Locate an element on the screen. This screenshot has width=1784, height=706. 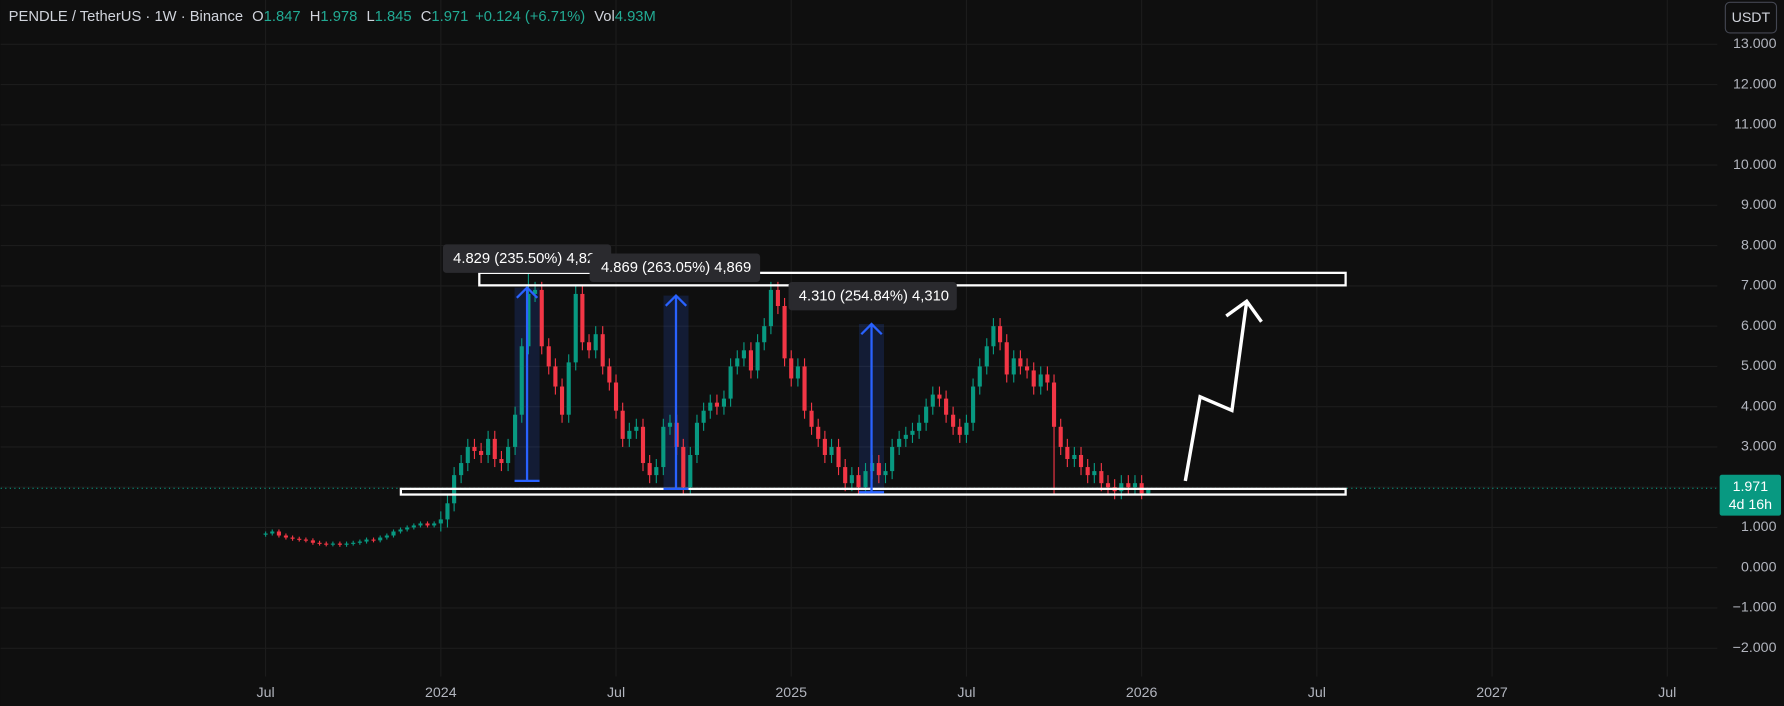
currency-label: USDT is located at coordinates (1751, 18).